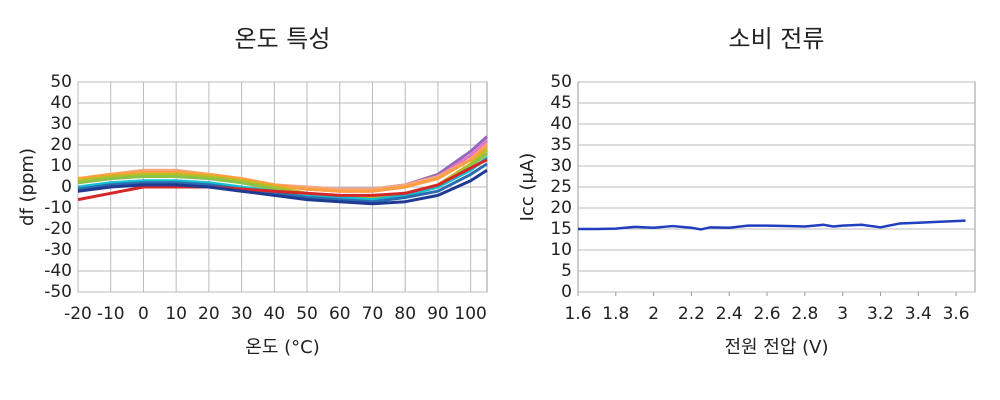  I want to click on y-tick-label: 5, so click(566, 271).